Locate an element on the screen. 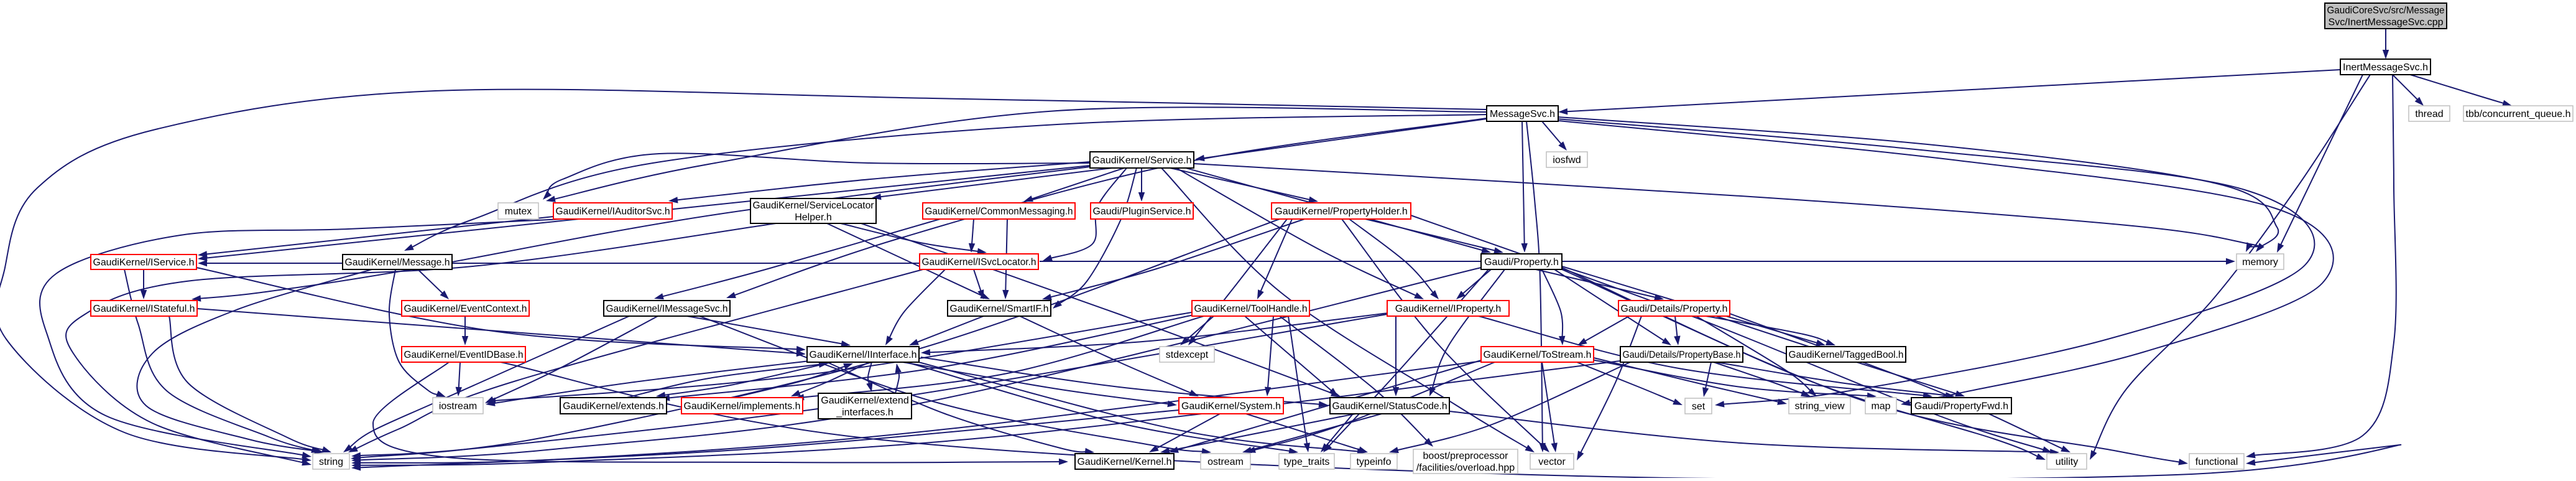 The width and height of the screenshot is (2576, 481). svg-text: ostream is located at coordinates (1225, 462).